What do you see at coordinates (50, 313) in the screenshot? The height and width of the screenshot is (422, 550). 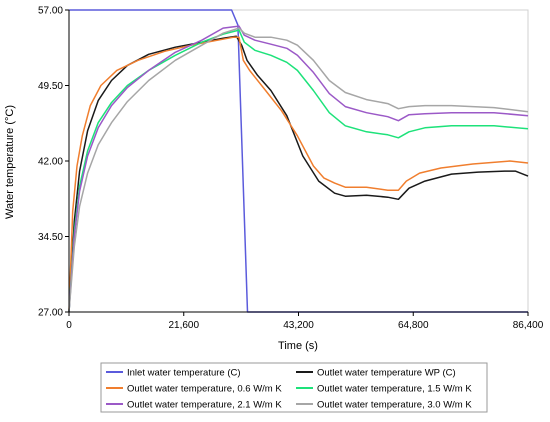 I see `y-tick-label: 27.00` at bounding box center [50, 313].